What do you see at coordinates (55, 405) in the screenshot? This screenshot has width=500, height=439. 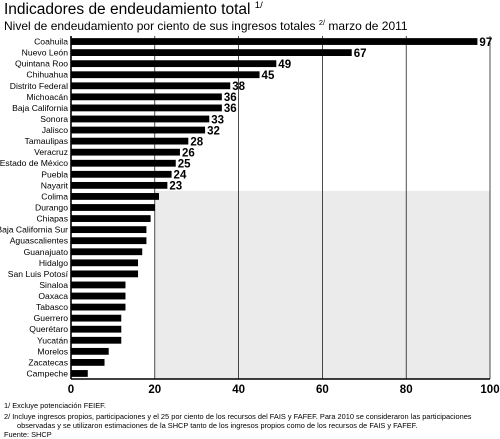 I see `footnote-1: 1/ Excluye potenciación FEIEF.` at bounding box center [55, 405].